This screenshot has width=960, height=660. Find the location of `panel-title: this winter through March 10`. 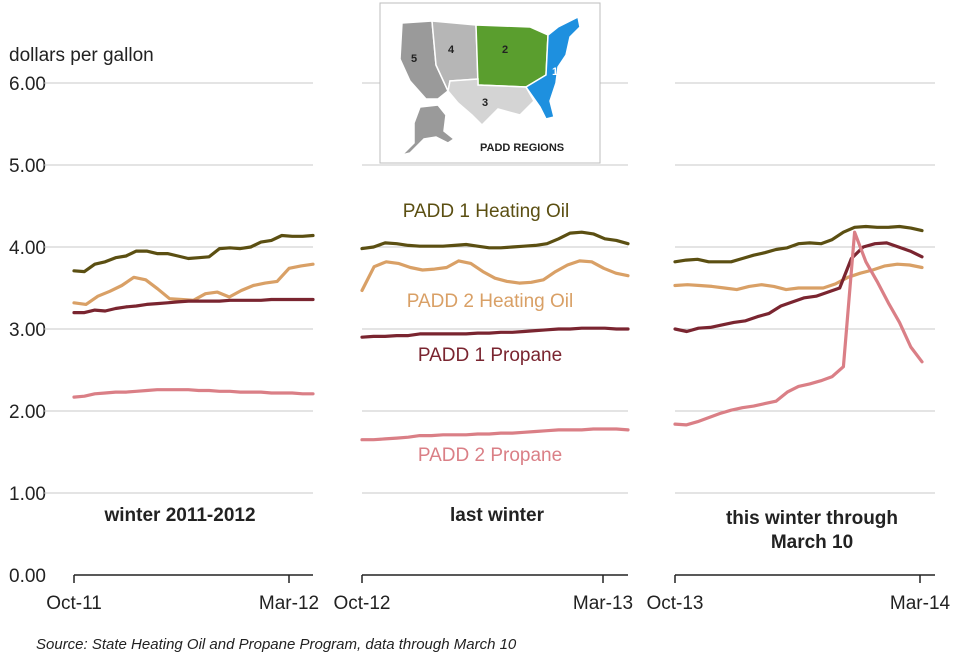

panel-title: this winter through March 10 is located at coordinates (812, 530).